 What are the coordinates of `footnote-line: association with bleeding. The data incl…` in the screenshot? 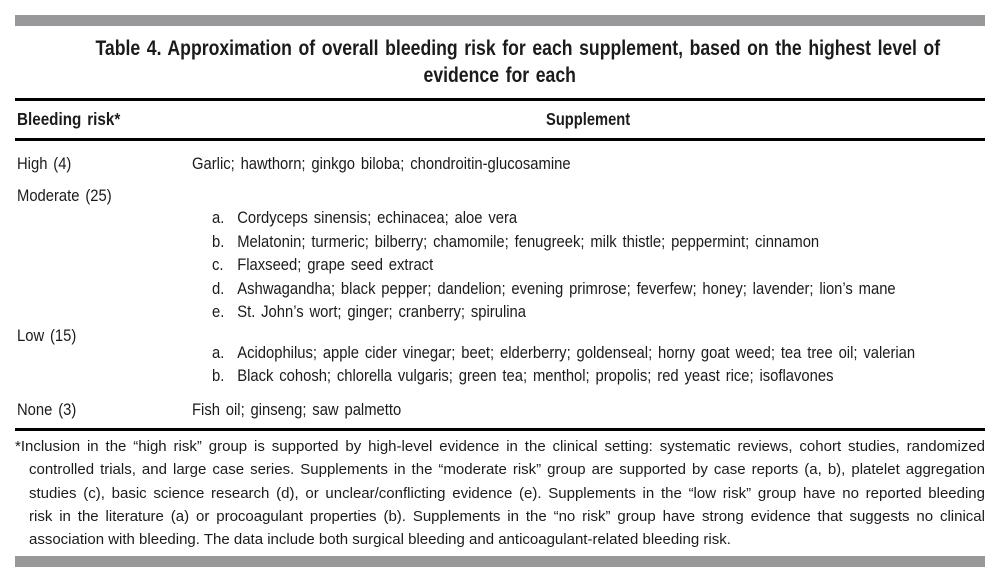 It's located at (380, 540).